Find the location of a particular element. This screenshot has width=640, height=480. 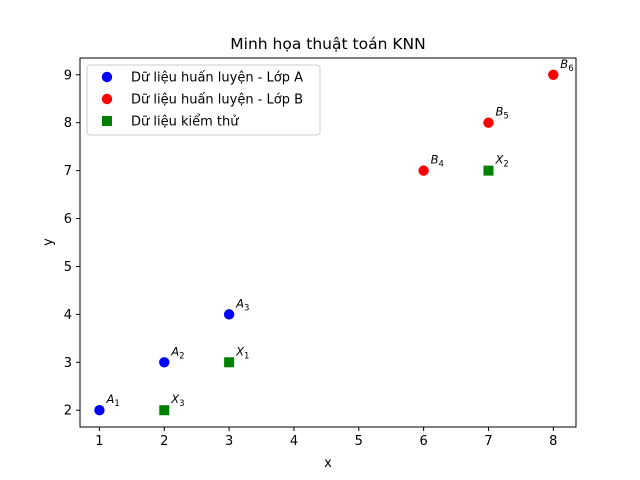

point-annotation: A3 is located at coordinates (242, 304).